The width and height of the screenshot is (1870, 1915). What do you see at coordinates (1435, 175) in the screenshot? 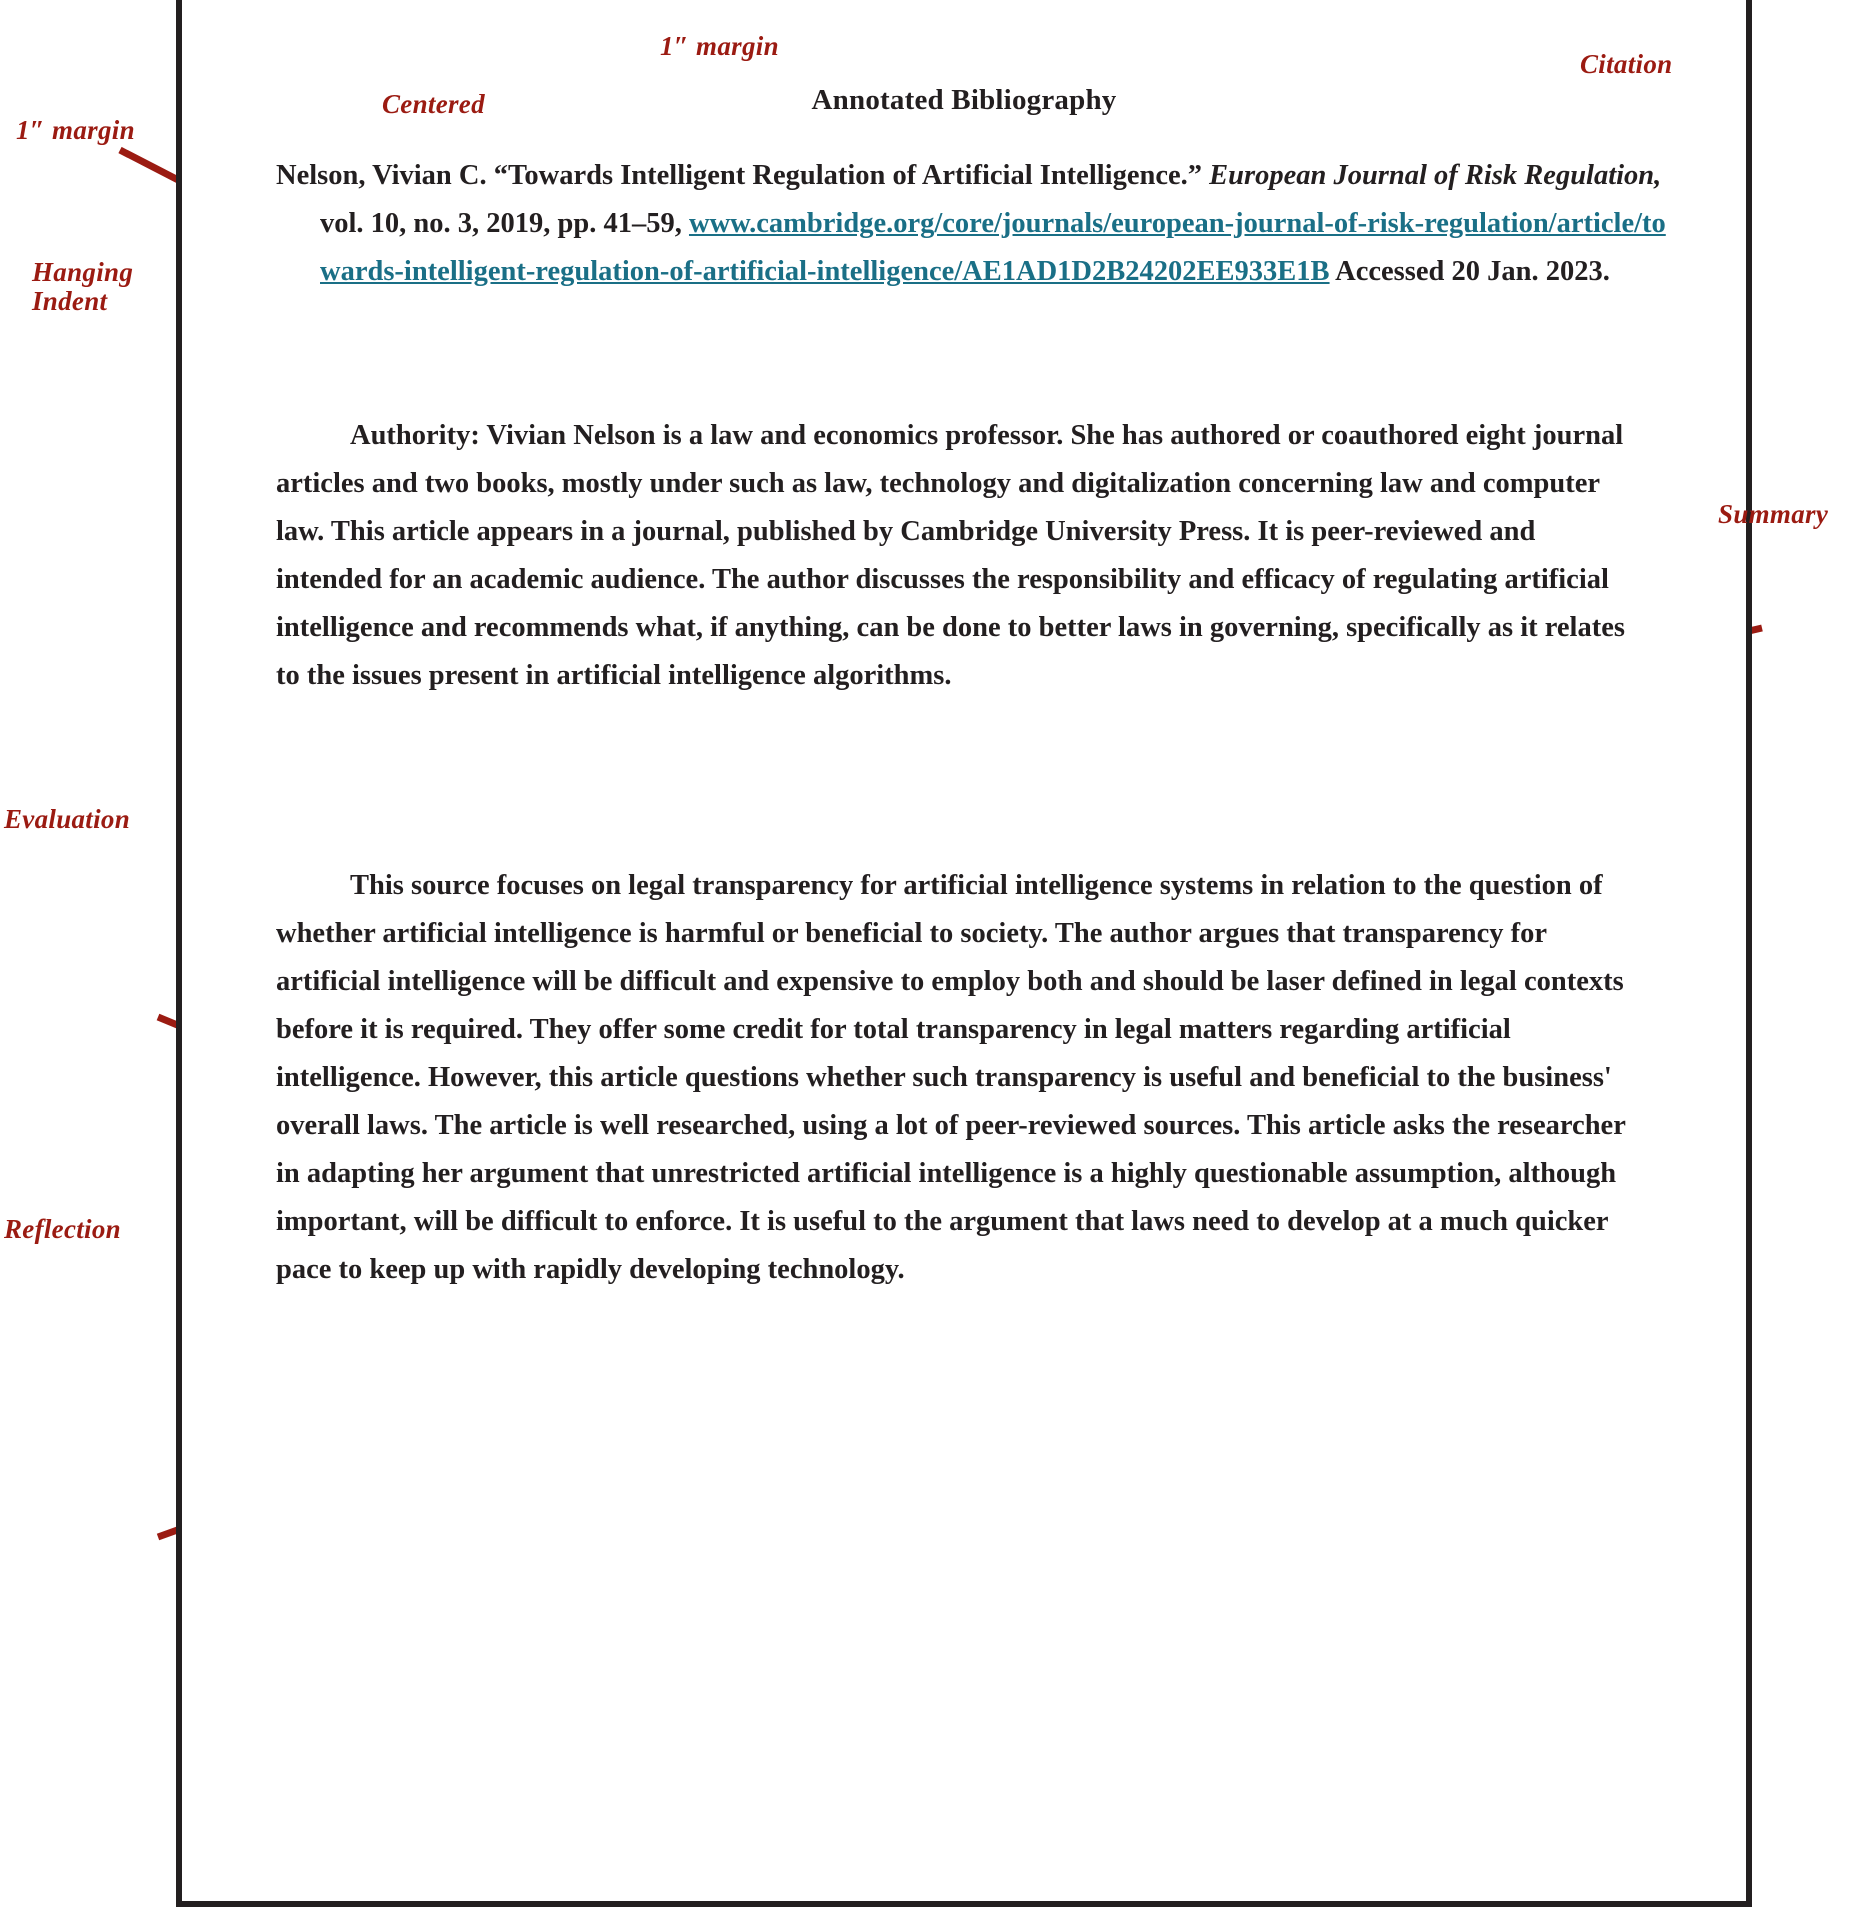
I see `citation-journal: European Journal of Risk Regulation,` at bounding box center [1435, 175].